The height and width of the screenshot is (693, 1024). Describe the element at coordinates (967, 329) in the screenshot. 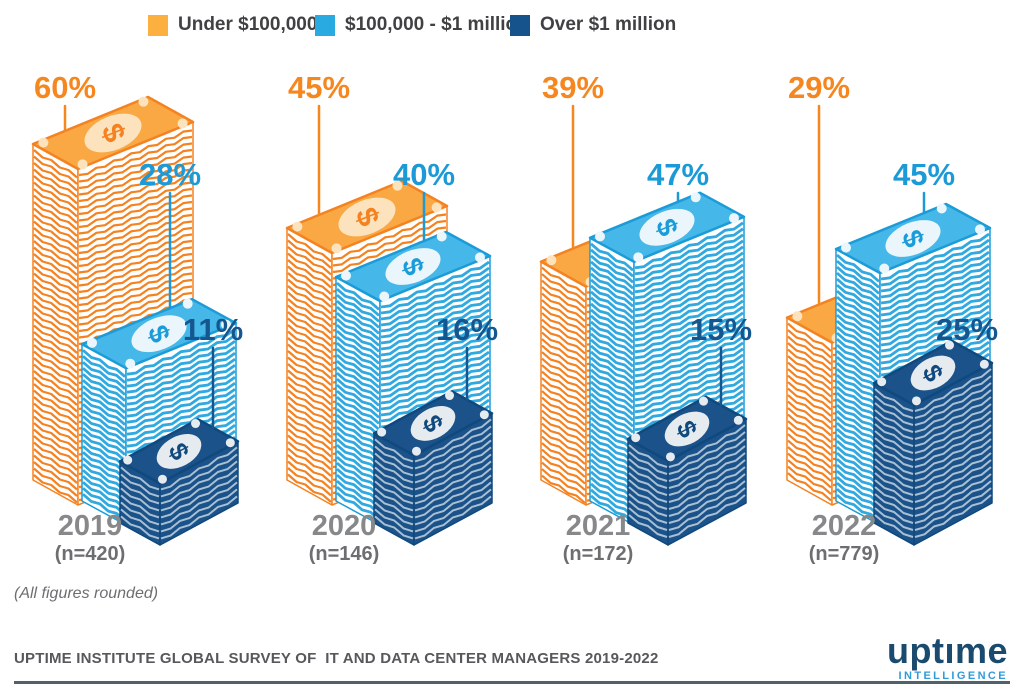

I see `percent-label-over-1m-2022: 25%` at that location.